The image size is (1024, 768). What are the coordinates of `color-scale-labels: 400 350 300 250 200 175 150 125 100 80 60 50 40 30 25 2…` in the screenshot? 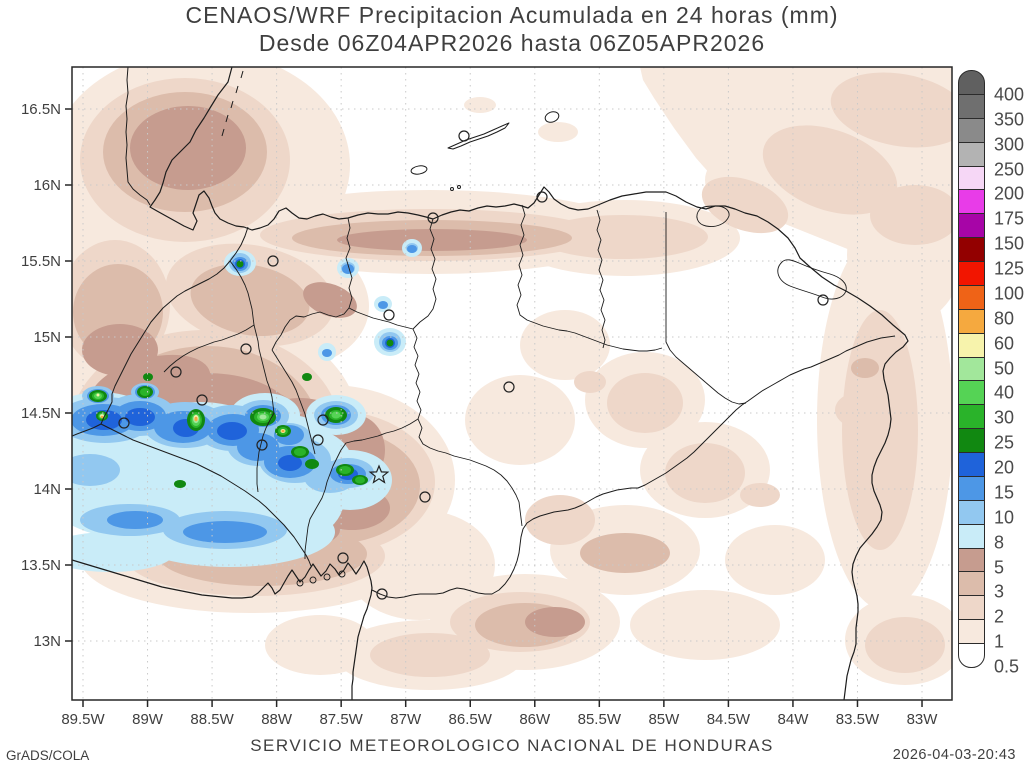 It's located at (991, 381).